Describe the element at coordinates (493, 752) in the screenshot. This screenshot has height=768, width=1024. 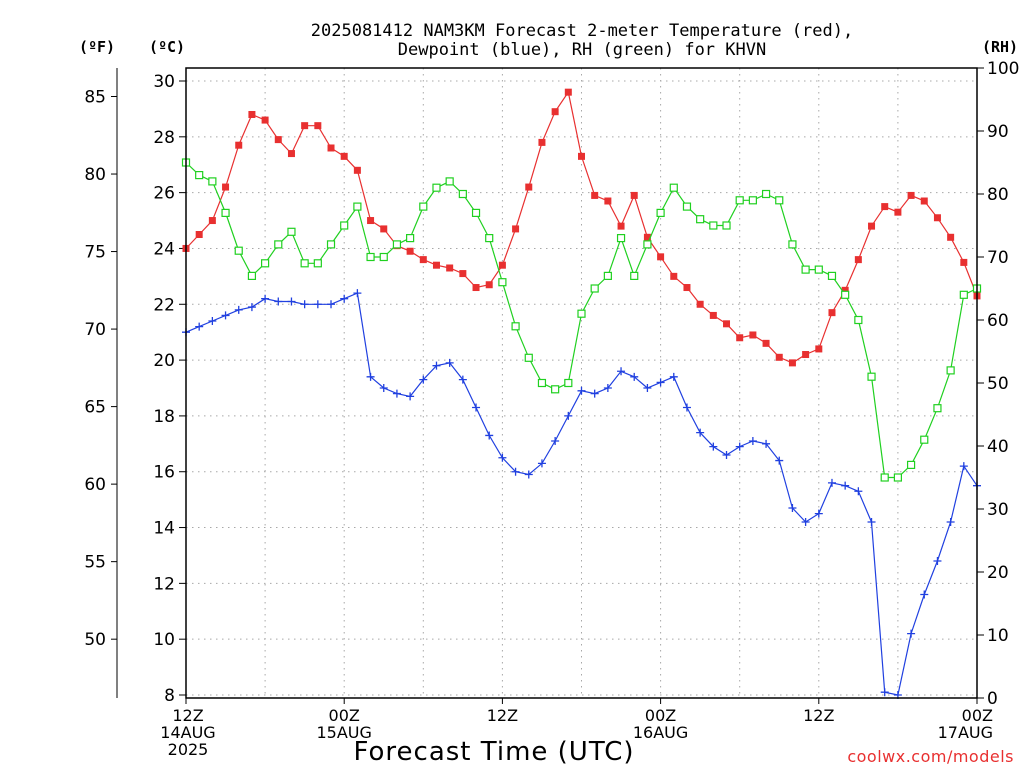
I see `x-axis-label: Forecast Time (UTC)` at that location.